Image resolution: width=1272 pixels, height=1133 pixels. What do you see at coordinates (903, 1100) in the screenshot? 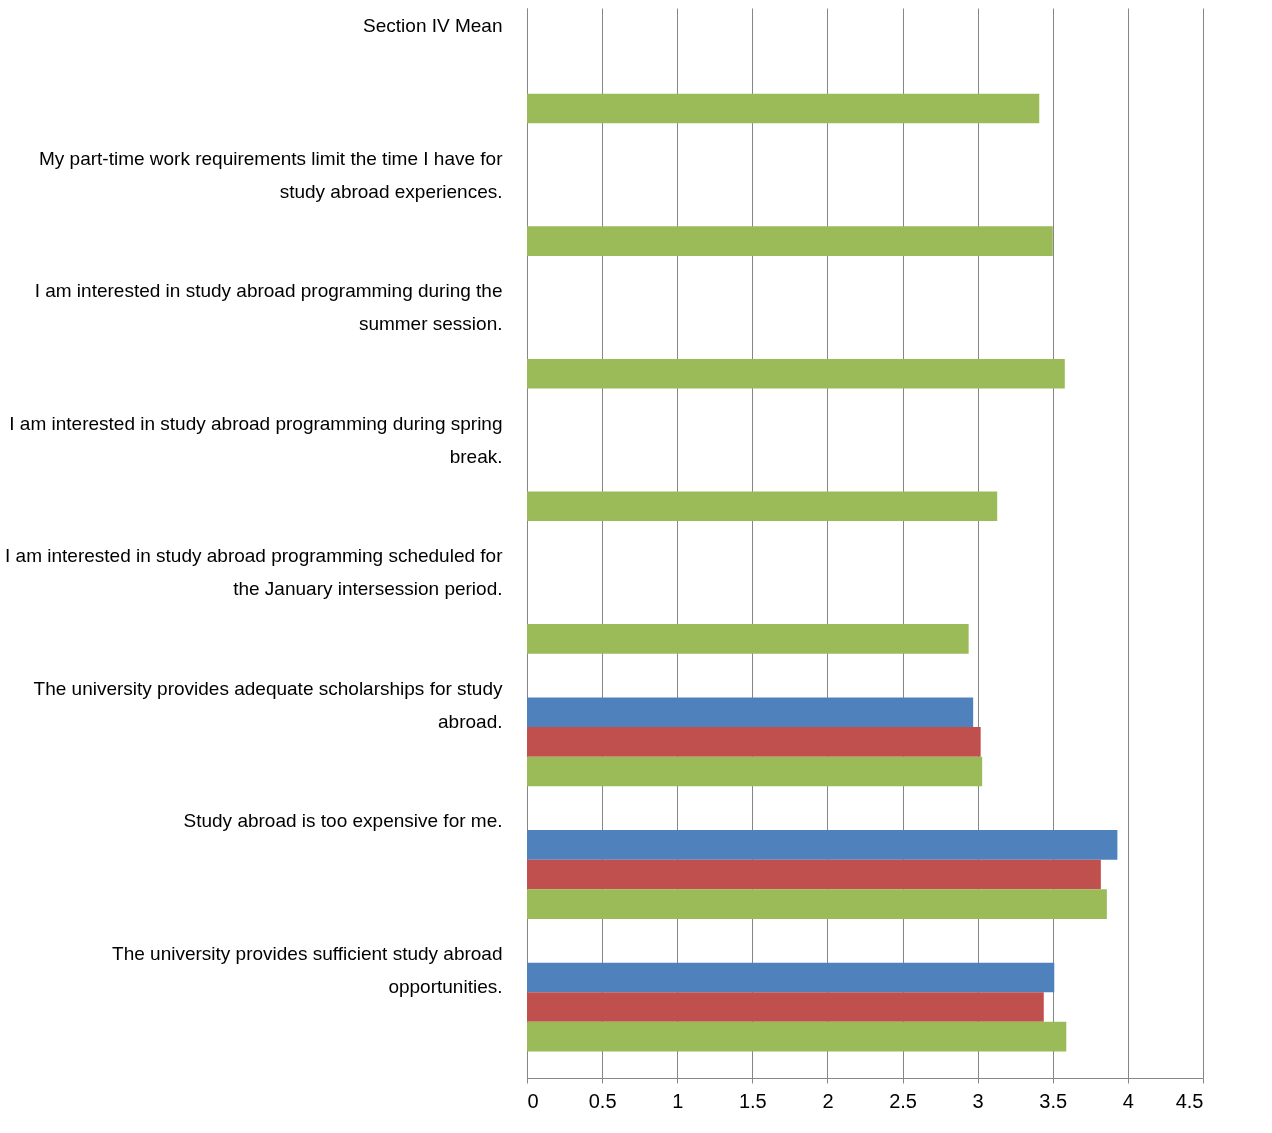
I see `x-tick-label: 2.5` at bounding box center [903, 1100].